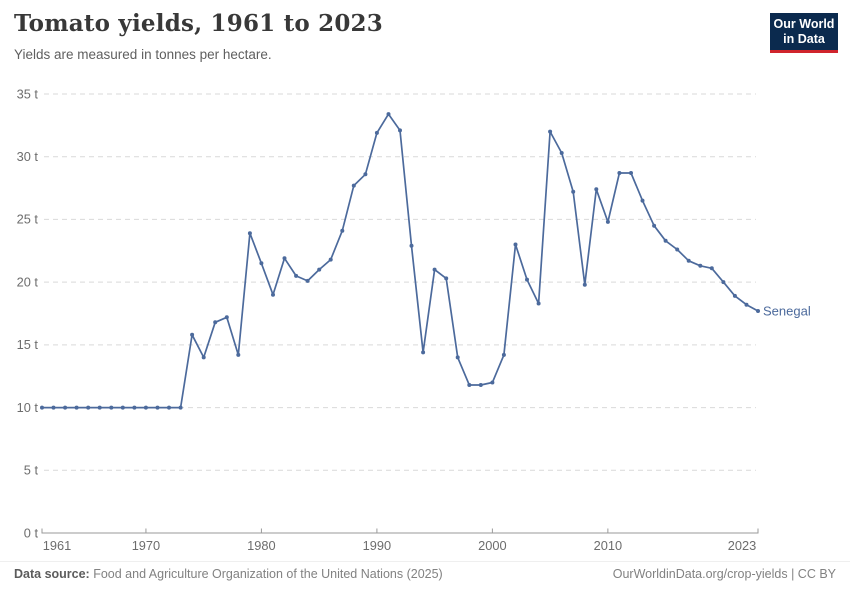 This screenshot has width=850, height=600. What do you see at coordinates (787, 310) in the screenshot?
I see `series-end-label: Senegal` at bounding box center [787, 310].